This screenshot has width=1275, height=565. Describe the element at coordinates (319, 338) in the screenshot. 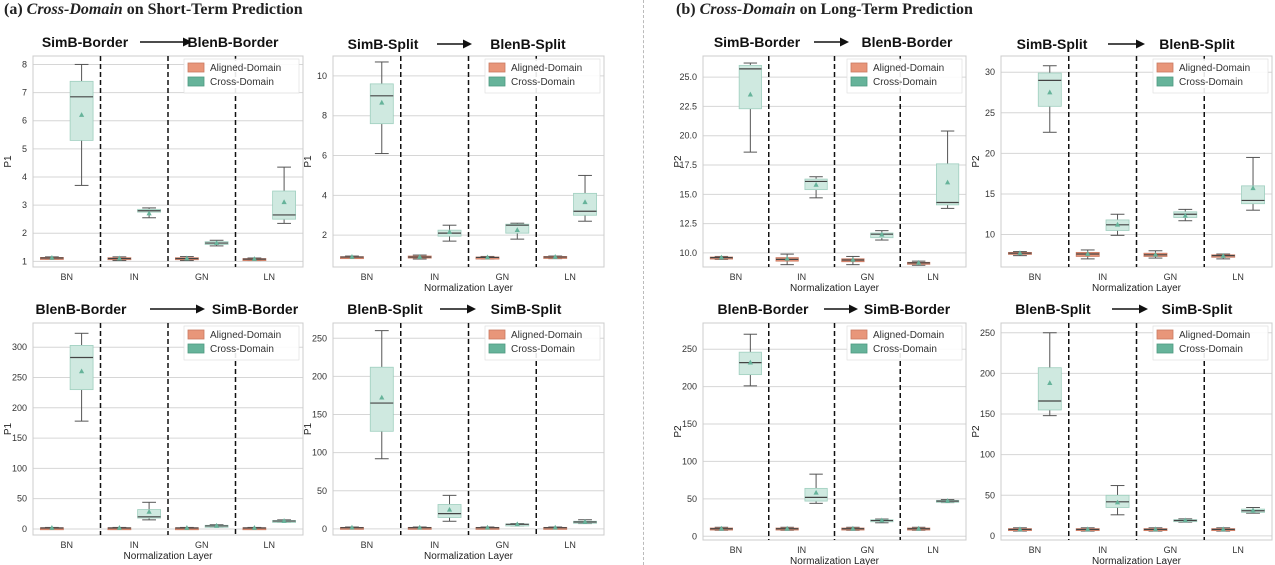

I see `y-tick-label: 250` at that location.